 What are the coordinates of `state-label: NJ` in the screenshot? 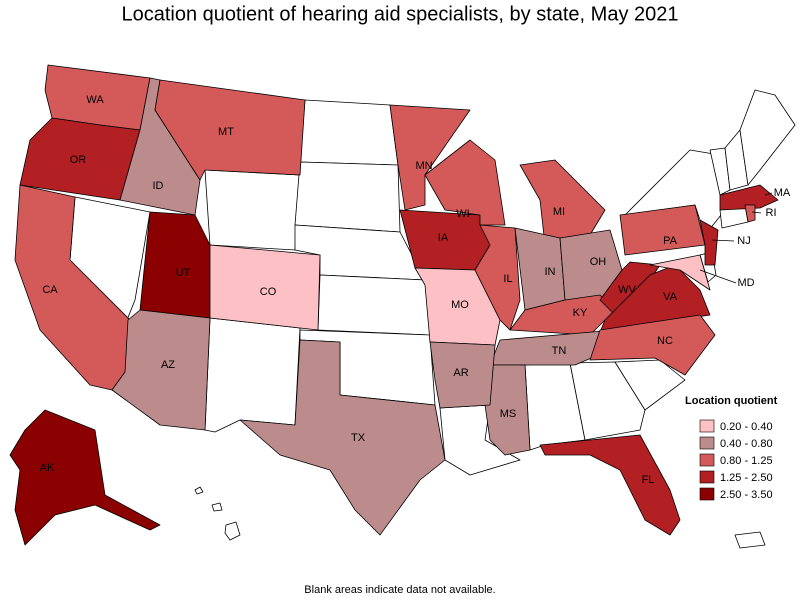 It's located at (743, 241).